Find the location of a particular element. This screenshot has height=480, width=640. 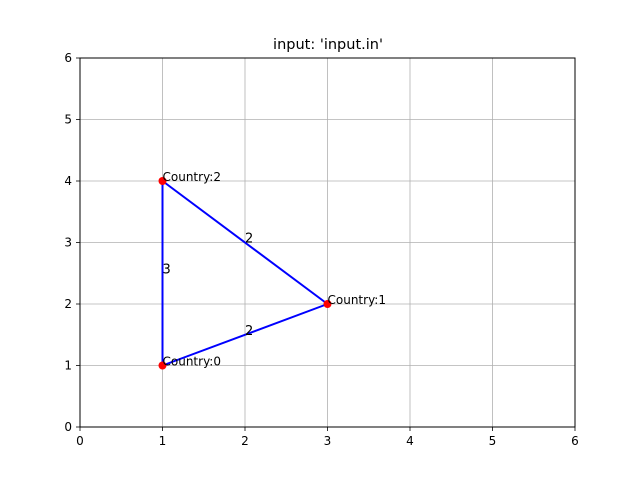

y-tick-label: 1 is located at coordinates (68, 366).